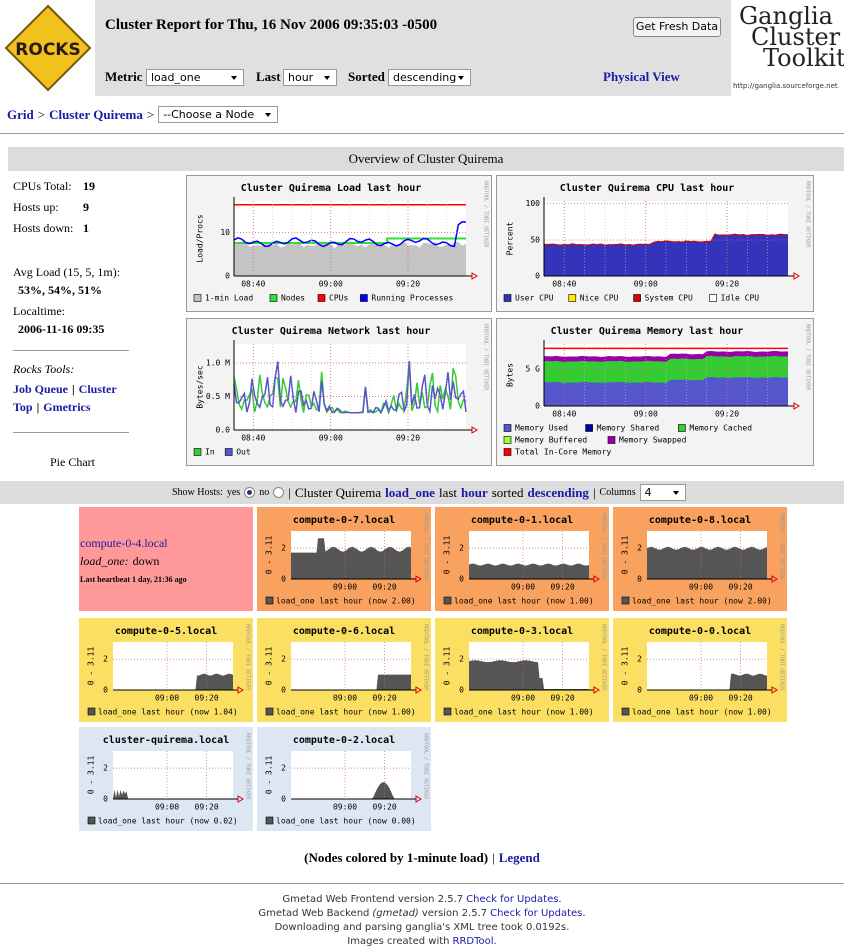 The image size is (844, 952). Describe the element at coordinates (310, 77) in the screenshot. I see `select: hour` at that location.